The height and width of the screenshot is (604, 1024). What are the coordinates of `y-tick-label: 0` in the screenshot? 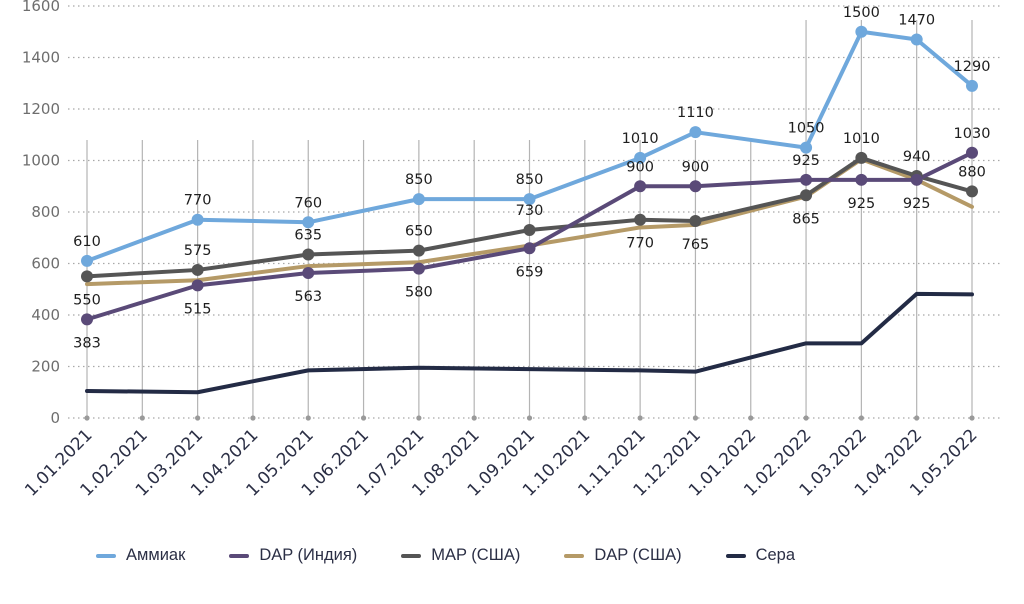 It's located at (55, 418).